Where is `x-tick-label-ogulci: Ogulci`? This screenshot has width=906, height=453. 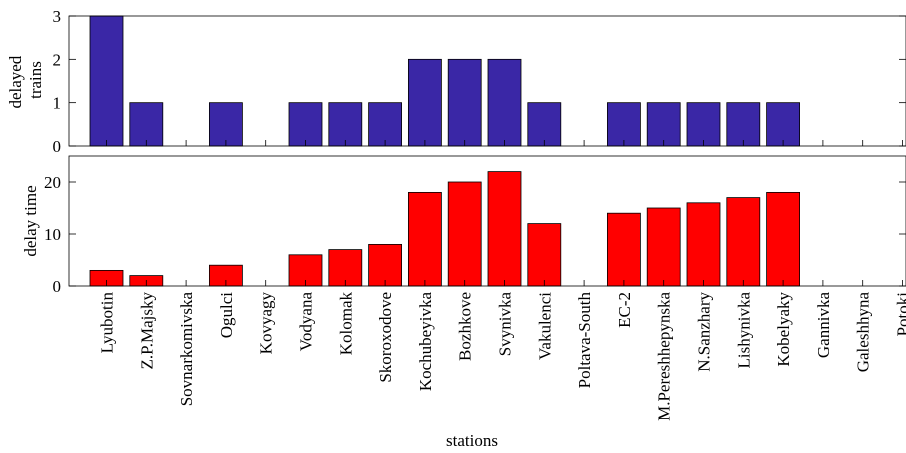
x-tick-label-ogulci: Ogulci is located at coordinates (226, 315).